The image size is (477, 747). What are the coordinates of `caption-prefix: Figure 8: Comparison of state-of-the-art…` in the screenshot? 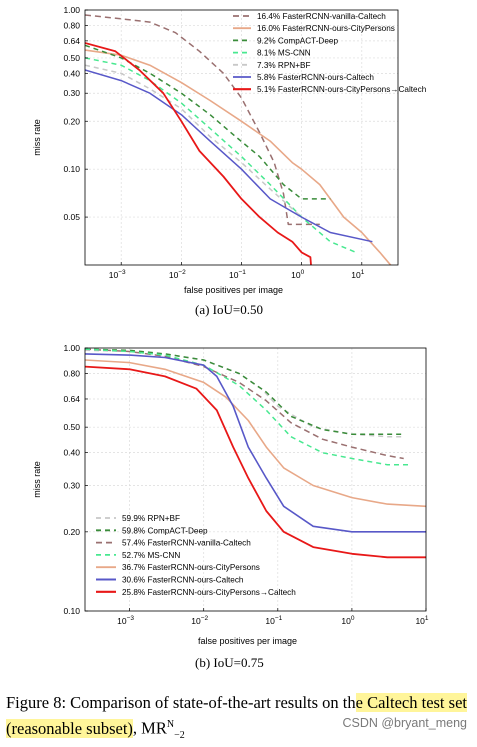 It's located at (181, 702).